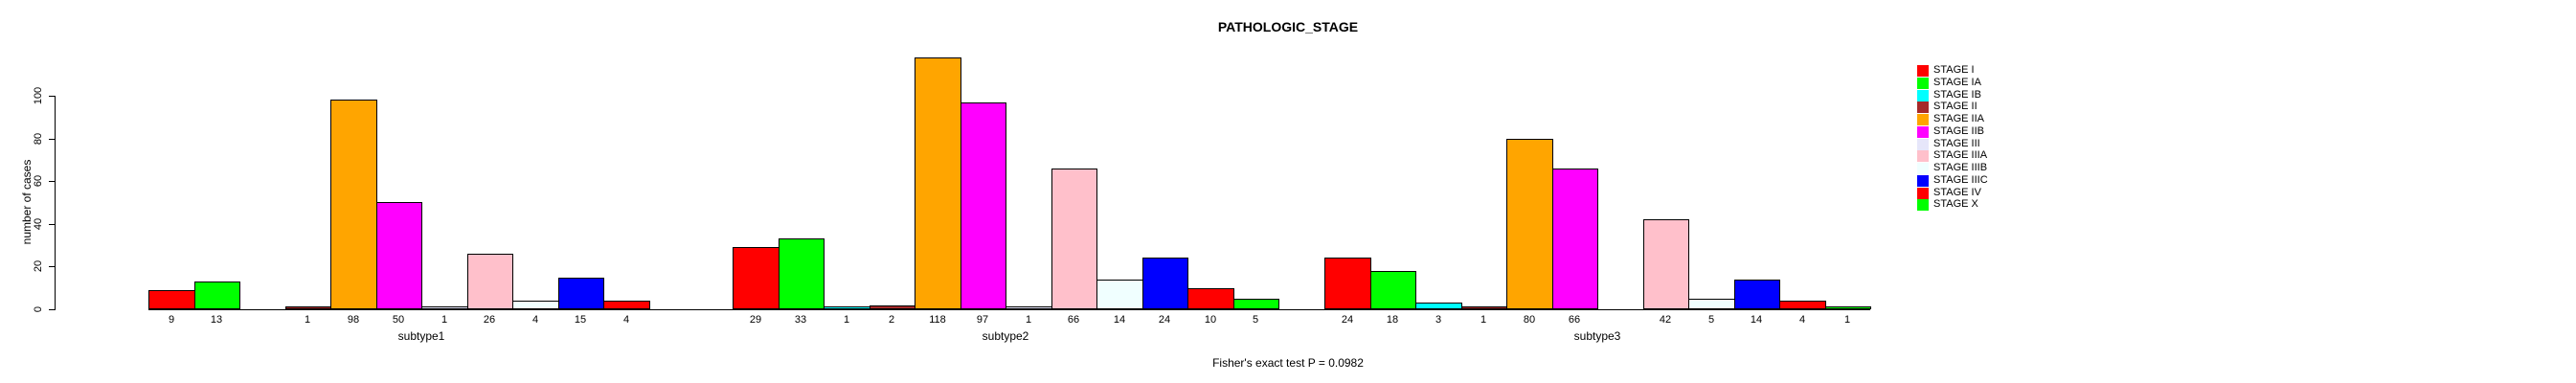 The width and height of the screenshot is (2576, 383). What do you see at coordinates (1665, 320) in the screenshot?
I see `bar-value-label: 42` at bounding box center [1665, 320].